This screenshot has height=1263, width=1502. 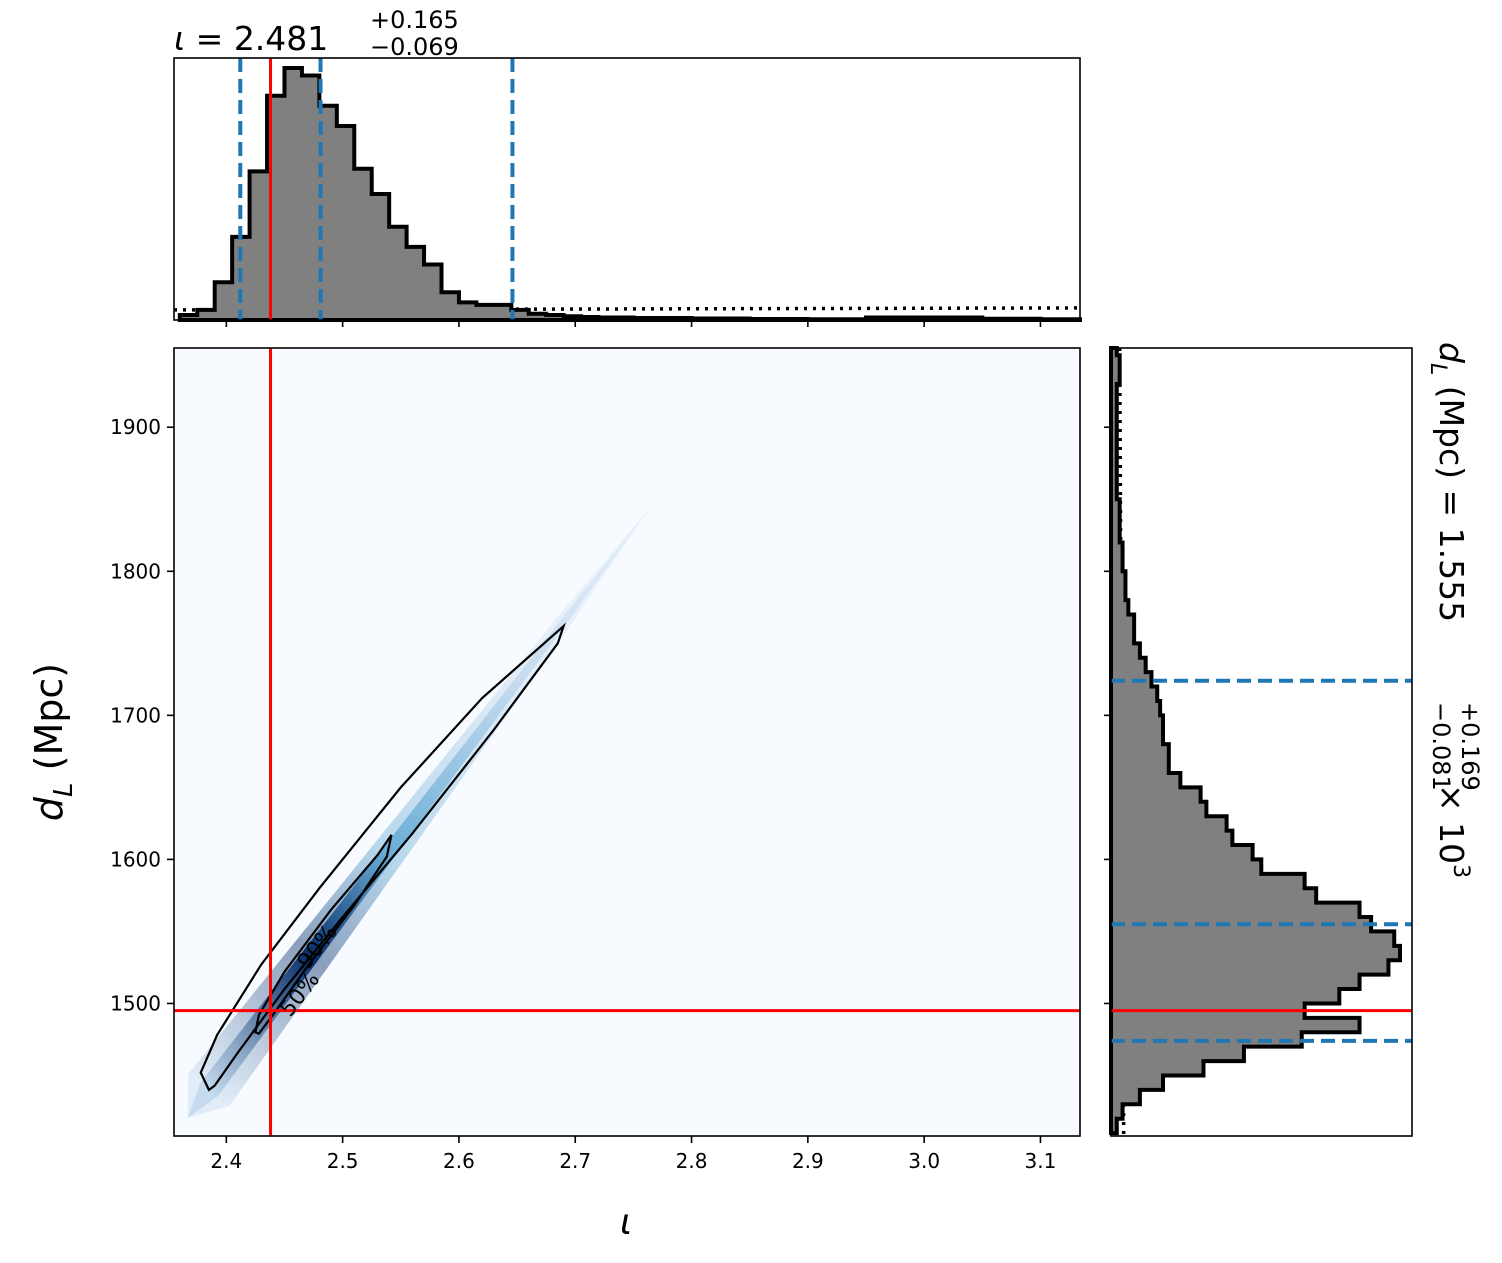 I want to click on y-axis-label-unit: (Mpc), so click(x=49, y=723).